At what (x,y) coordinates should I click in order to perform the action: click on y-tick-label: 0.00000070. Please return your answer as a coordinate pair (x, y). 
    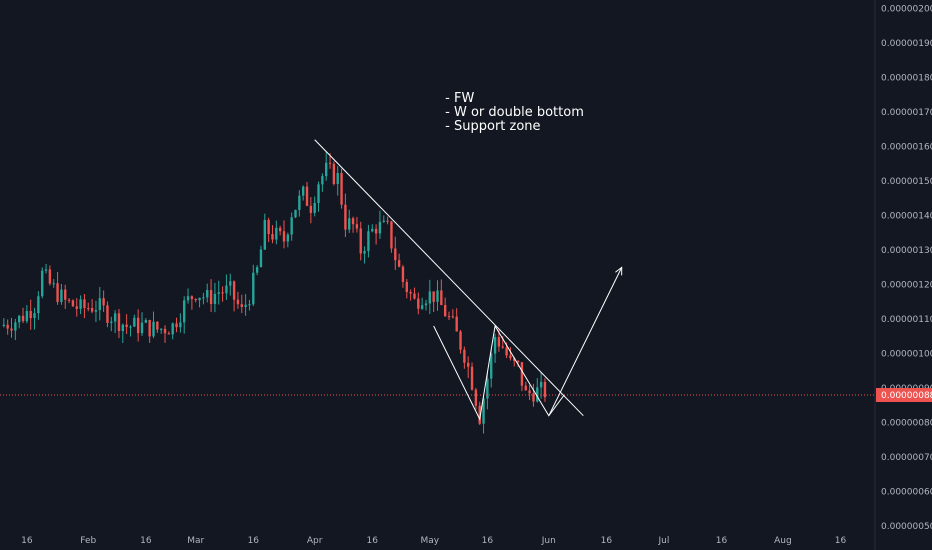
    Looking at the image, I should click on (906, 458).